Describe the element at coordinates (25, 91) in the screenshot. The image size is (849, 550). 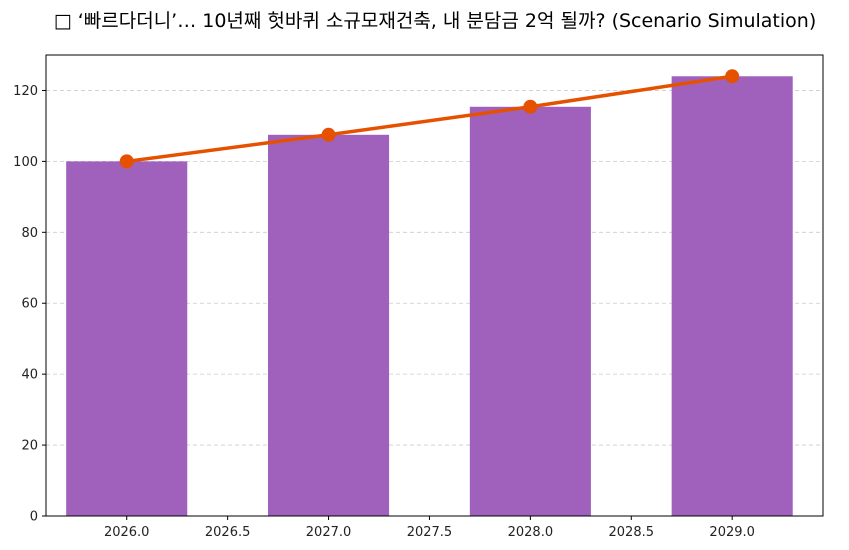
I see `y-tick-label: 120` at that location.